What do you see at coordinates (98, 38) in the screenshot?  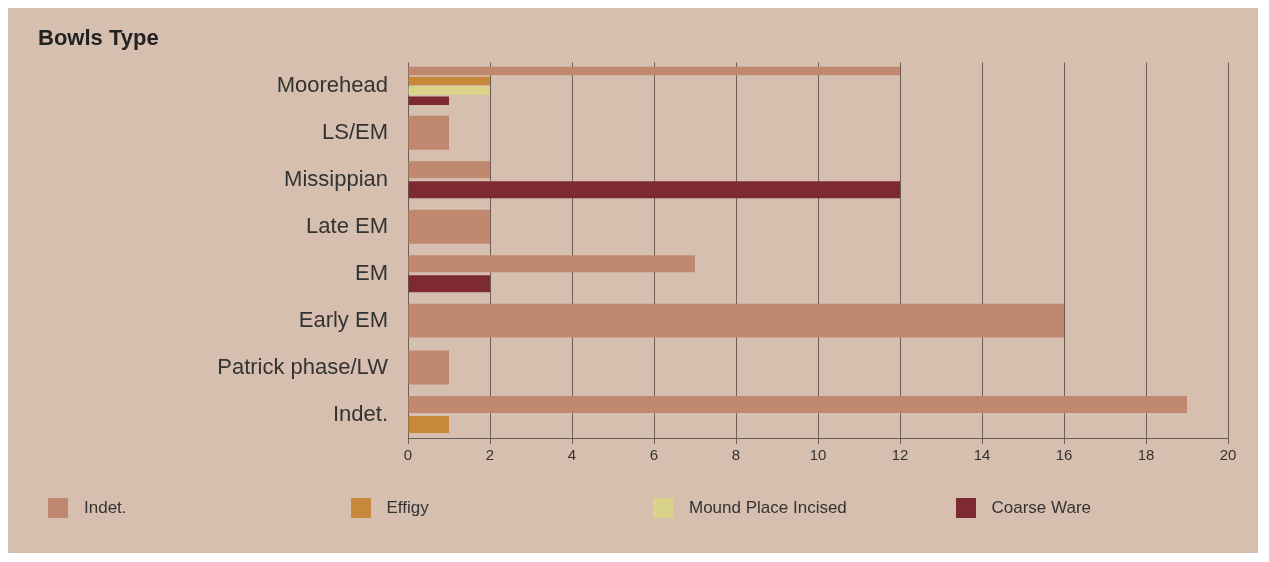 I see `text: Bowls Type` at bounding box center [98, 38].